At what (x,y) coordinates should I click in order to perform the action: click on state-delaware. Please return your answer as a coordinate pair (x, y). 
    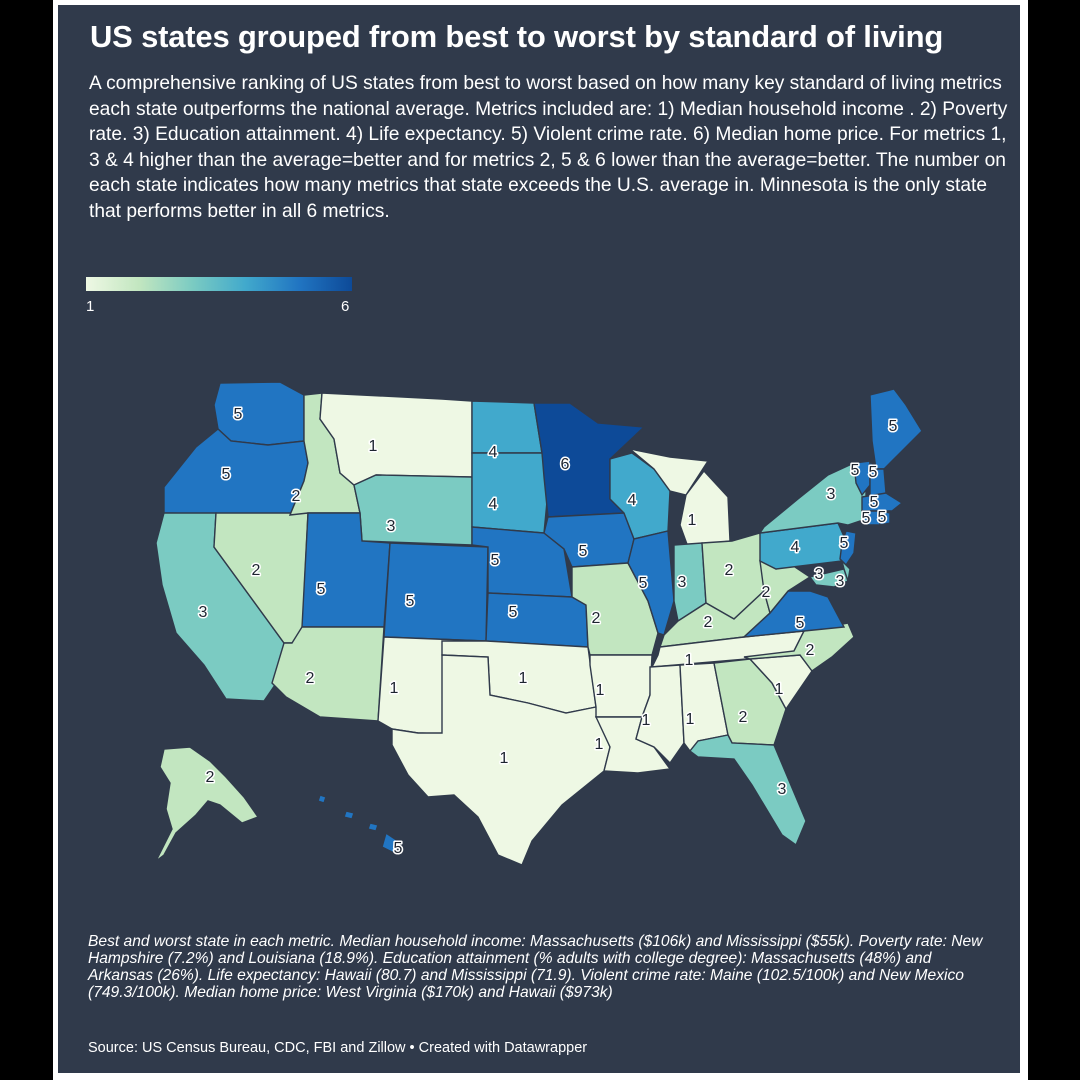
    Looking at the image, I should click on (845, 570).